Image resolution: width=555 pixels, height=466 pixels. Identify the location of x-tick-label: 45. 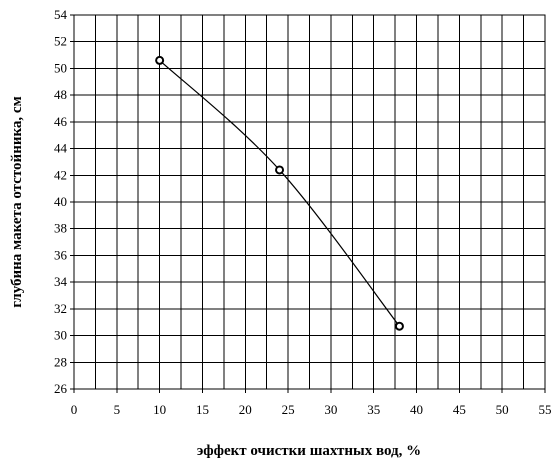
(459, 409).